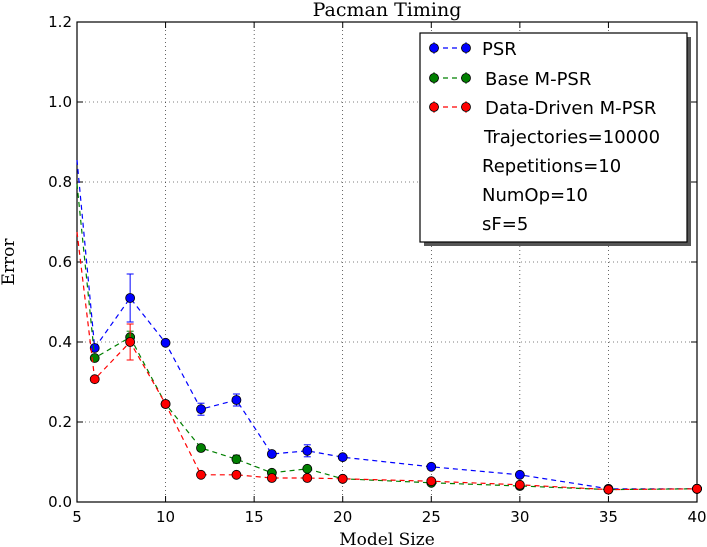 Image resolution: width=707 pixels, height=547 pixels. What do you see at coordinates (505, 224) in the screenshot?
I see `legend-note: sF=5` at bounding box center [505, 224].